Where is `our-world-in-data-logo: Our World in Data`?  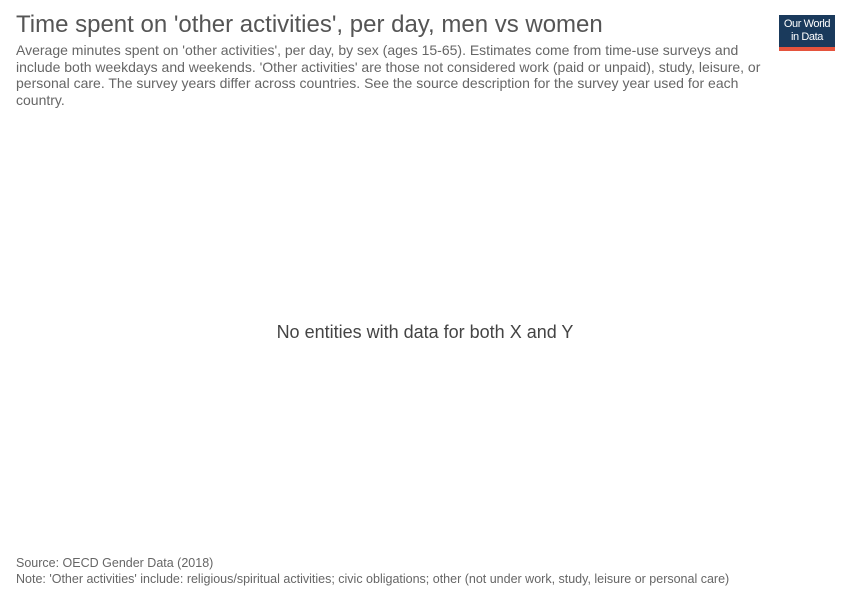
our-world-in-data-logo: Our World in Data is located at coordinates (807, 33).